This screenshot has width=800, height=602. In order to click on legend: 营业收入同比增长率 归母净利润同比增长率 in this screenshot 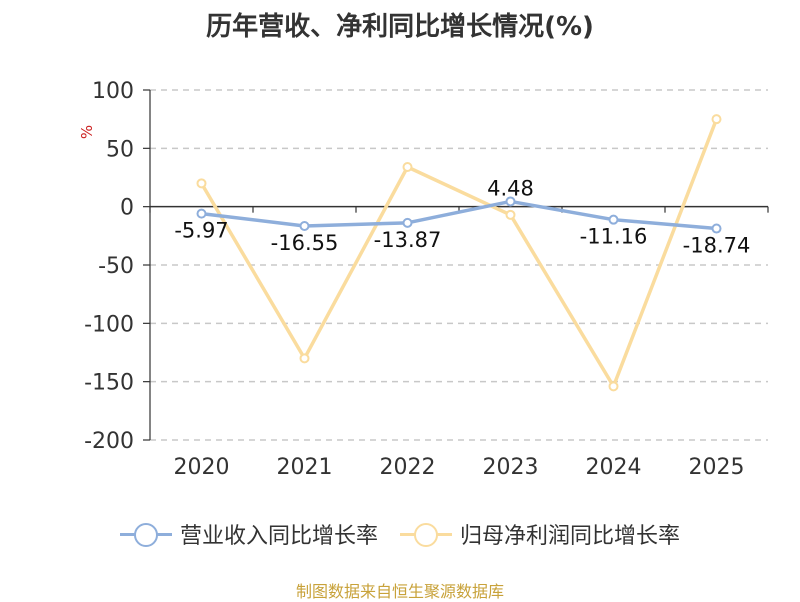, I will do `click(400, 534)`.